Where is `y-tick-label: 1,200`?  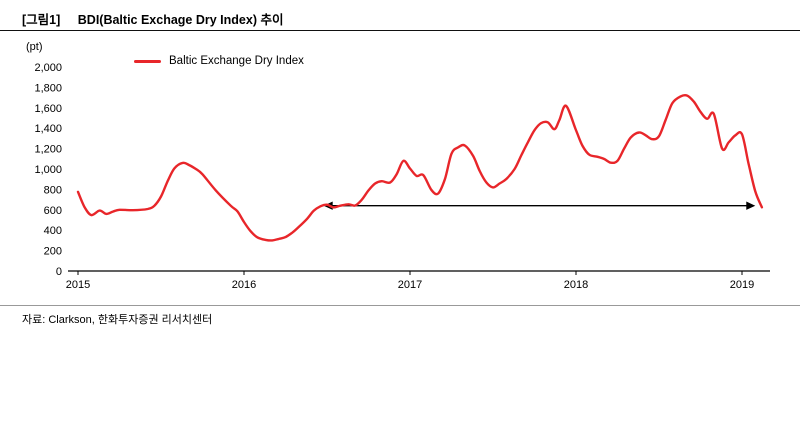
y-tick-label: 1,200 is located at coordinates (48, 150).